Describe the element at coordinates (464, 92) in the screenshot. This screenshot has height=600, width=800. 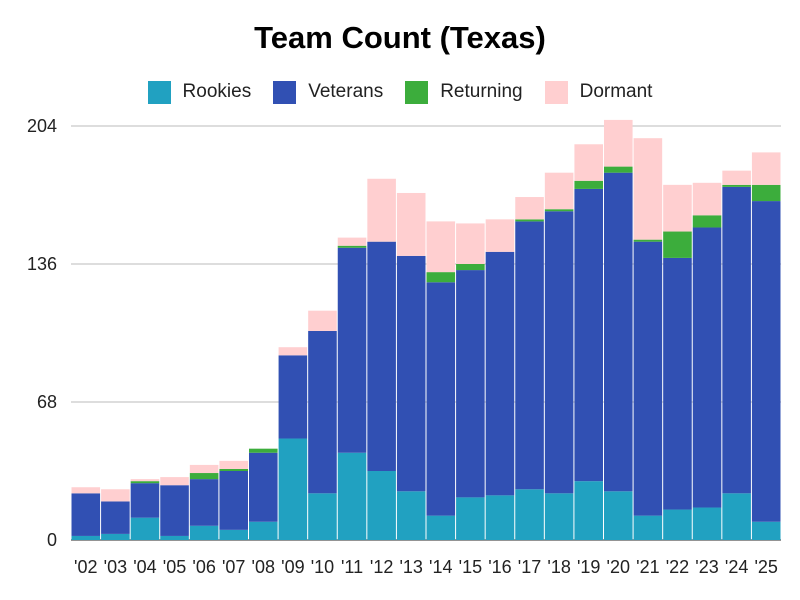
I see `legend-item-returning: Returning` at that location.